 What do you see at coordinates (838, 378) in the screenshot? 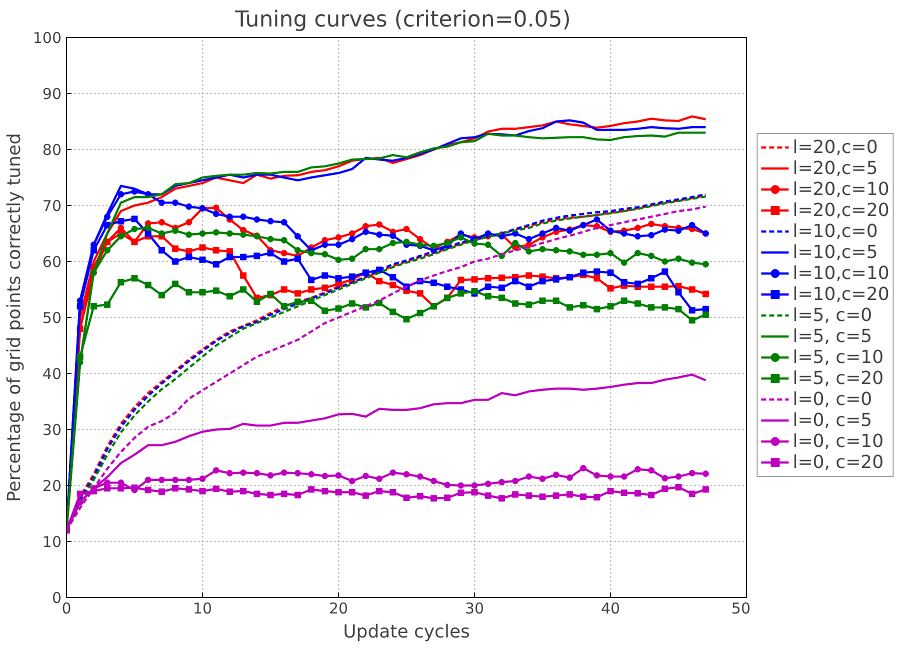
I see `legend-label: l=5, c=20` at bounding box center [838, 378].